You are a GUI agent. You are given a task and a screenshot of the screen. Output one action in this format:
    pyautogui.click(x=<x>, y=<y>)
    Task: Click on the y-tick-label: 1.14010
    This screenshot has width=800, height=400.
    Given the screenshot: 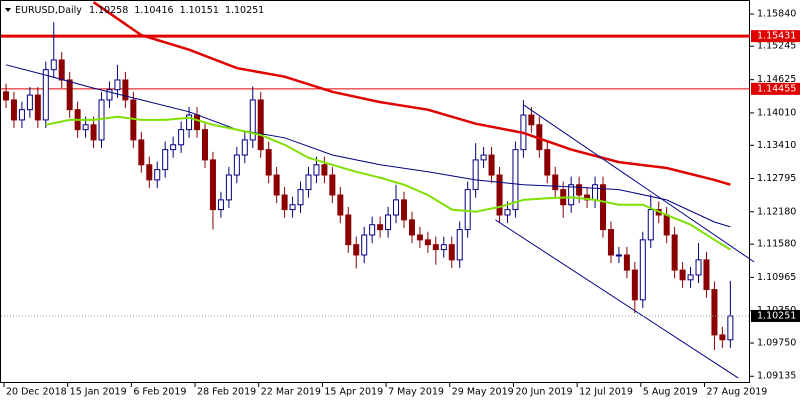 What is the action you would take?
    pyautogui.click(x=776, y=112)
    